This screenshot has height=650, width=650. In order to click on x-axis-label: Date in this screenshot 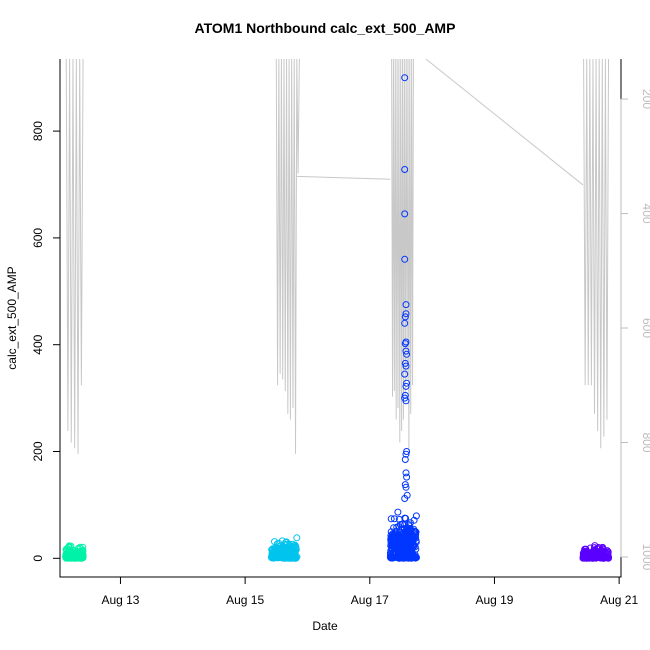, I will do `click(325, 626)`.